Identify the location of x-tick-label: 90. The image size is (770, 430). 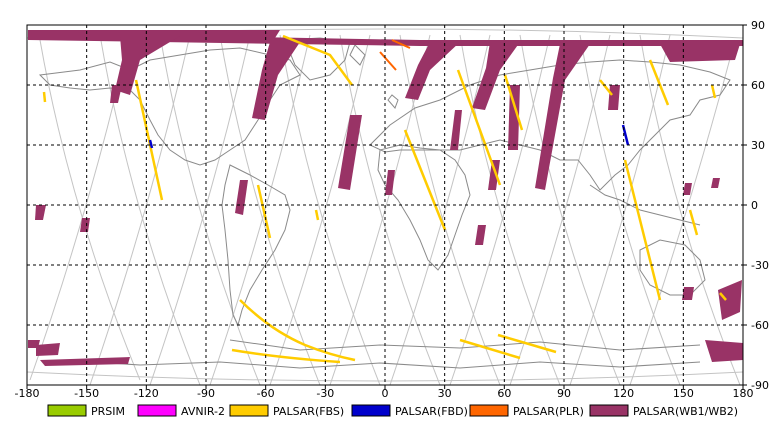
(564, 393).